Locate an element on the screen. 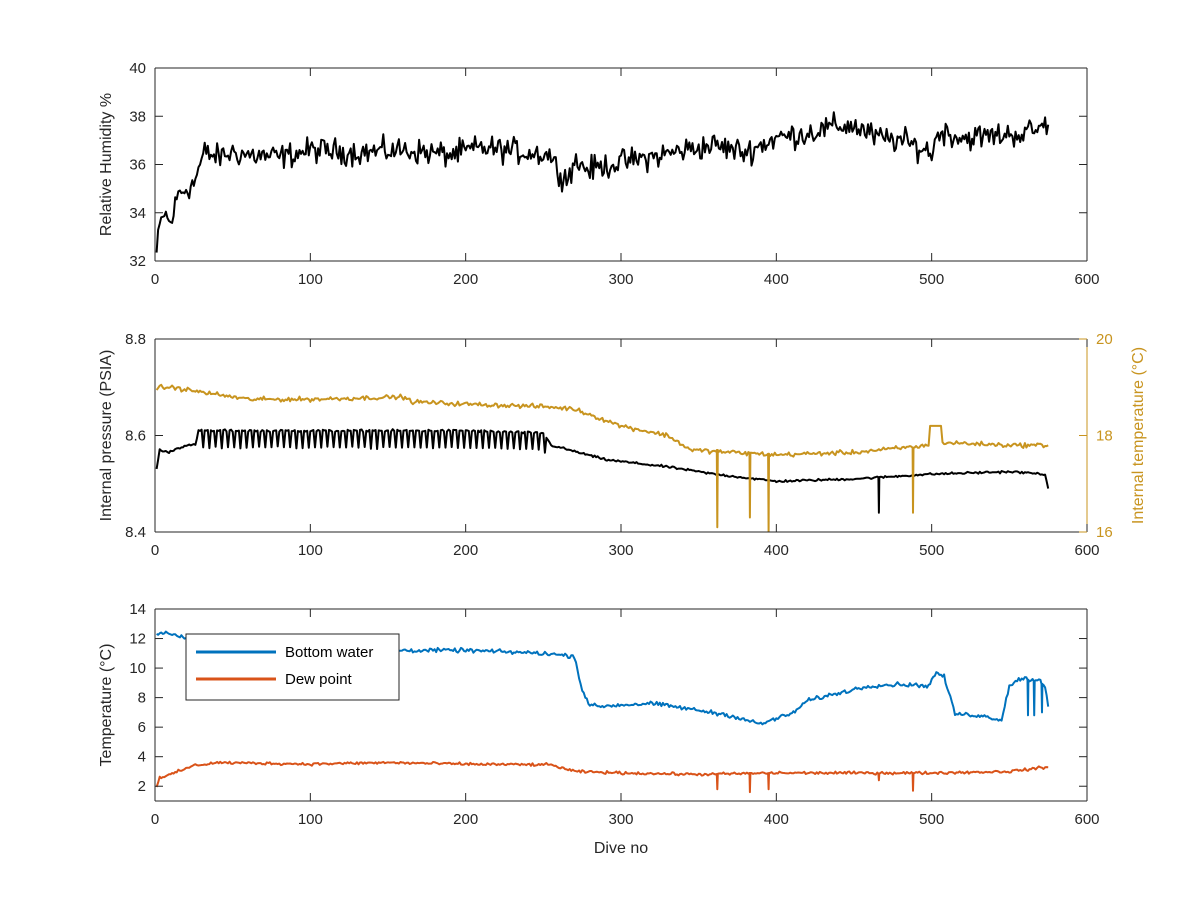 The height and width of the screenshot is (905, 1200). y-right-tick-label: 18 is located at coordinates (1104, 436).